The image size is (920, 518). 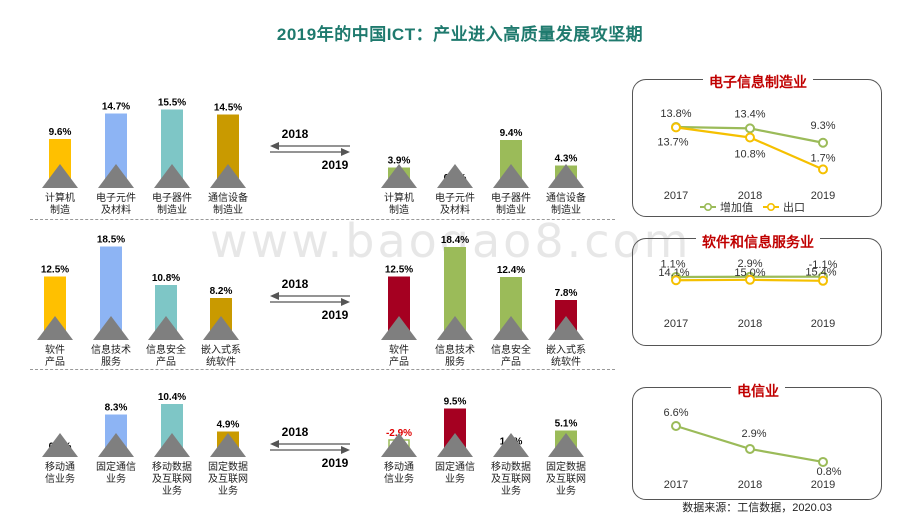 What do you see at coordinates (399, 349) in the screenshot?
I see `software-2019-category-label: 软件` at bounding box center [399, 349].